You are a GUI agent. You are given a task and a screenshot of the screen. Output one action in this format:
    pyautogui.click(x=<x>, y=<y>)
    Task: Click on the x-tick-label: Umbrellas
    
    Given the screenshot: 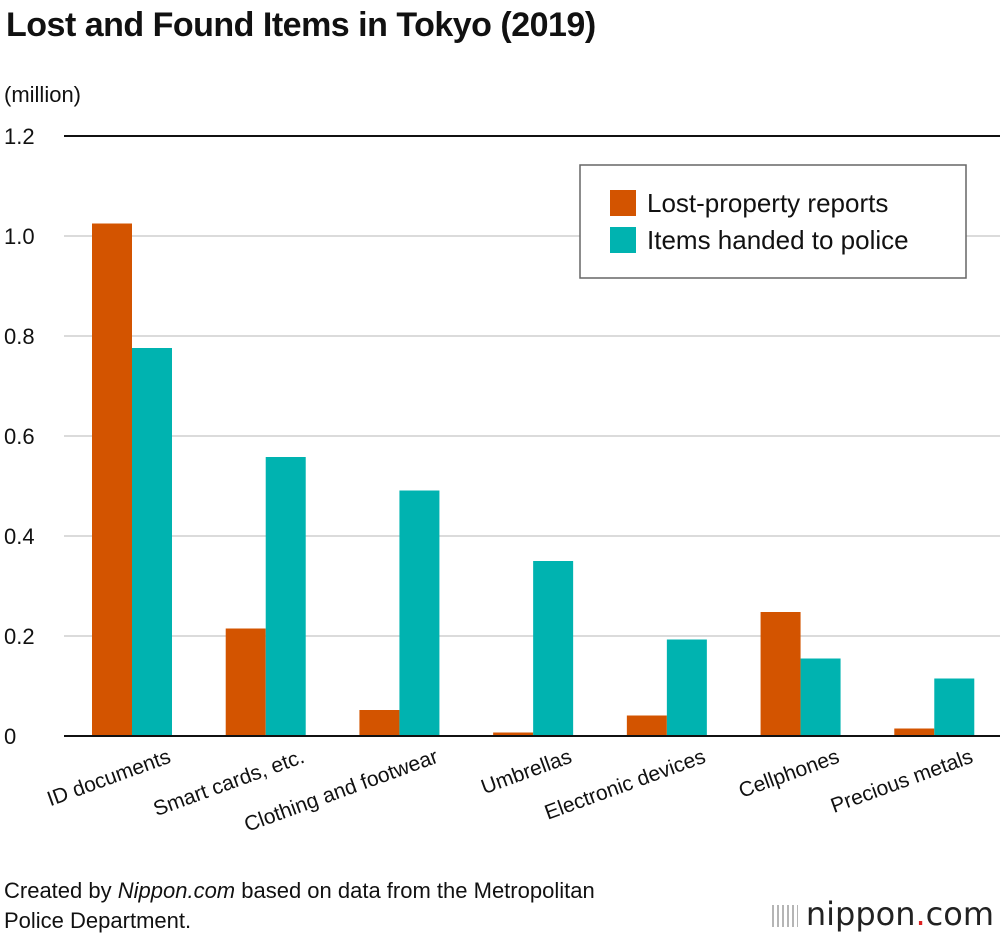 What is the action you would take?
    pyautogui.click(x=526, y=772)
    